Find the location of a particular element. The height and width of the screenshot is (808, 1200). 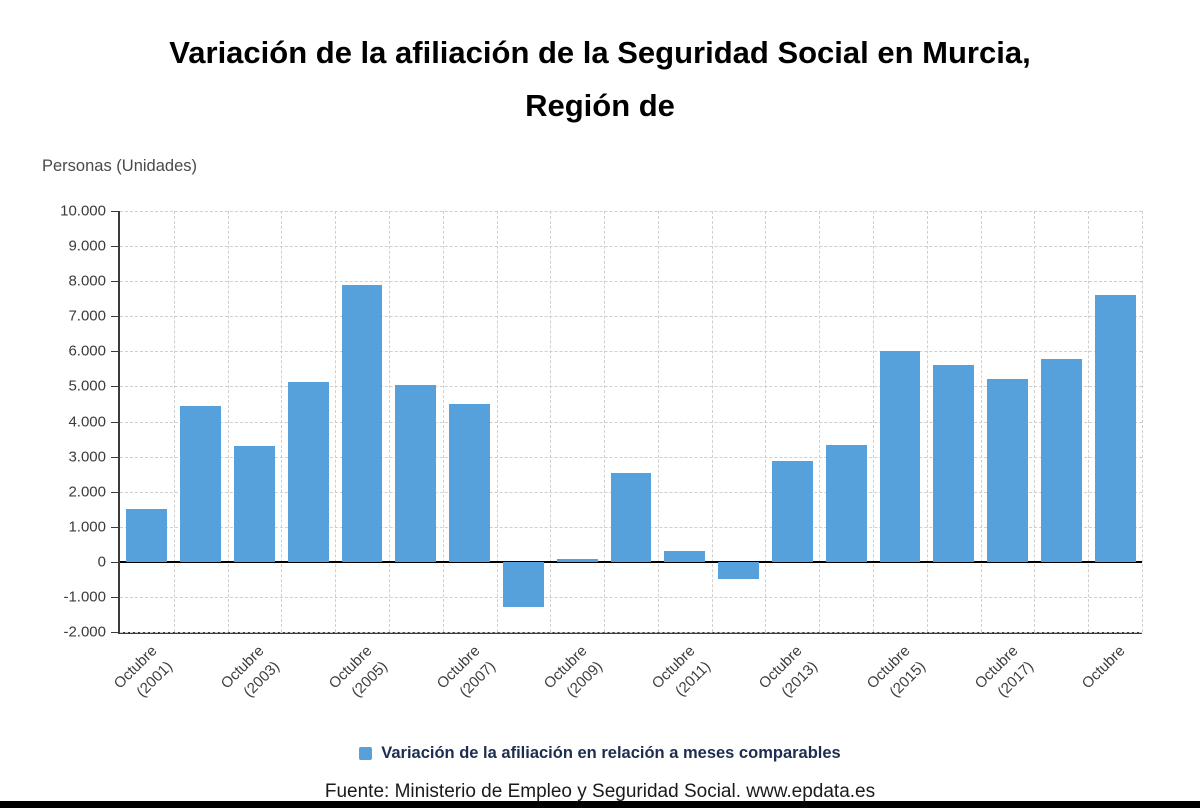

y-tick-label: 1.000 is located at coordinates (87, 527).